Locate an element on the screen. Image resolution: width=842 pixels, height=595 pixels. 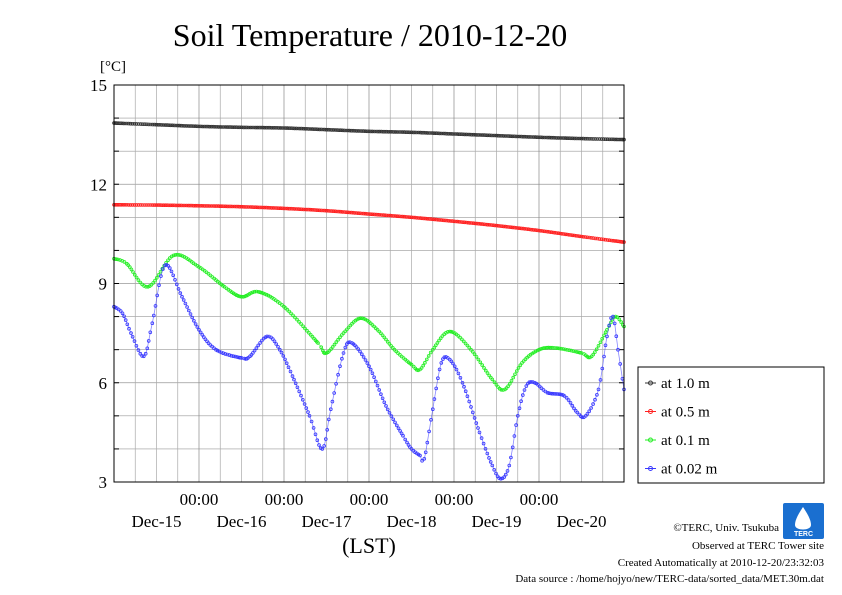
legend: at 1.0 m at 0.5 m at 0.1 m at 0.02 m is located at coordinates (731, 425).